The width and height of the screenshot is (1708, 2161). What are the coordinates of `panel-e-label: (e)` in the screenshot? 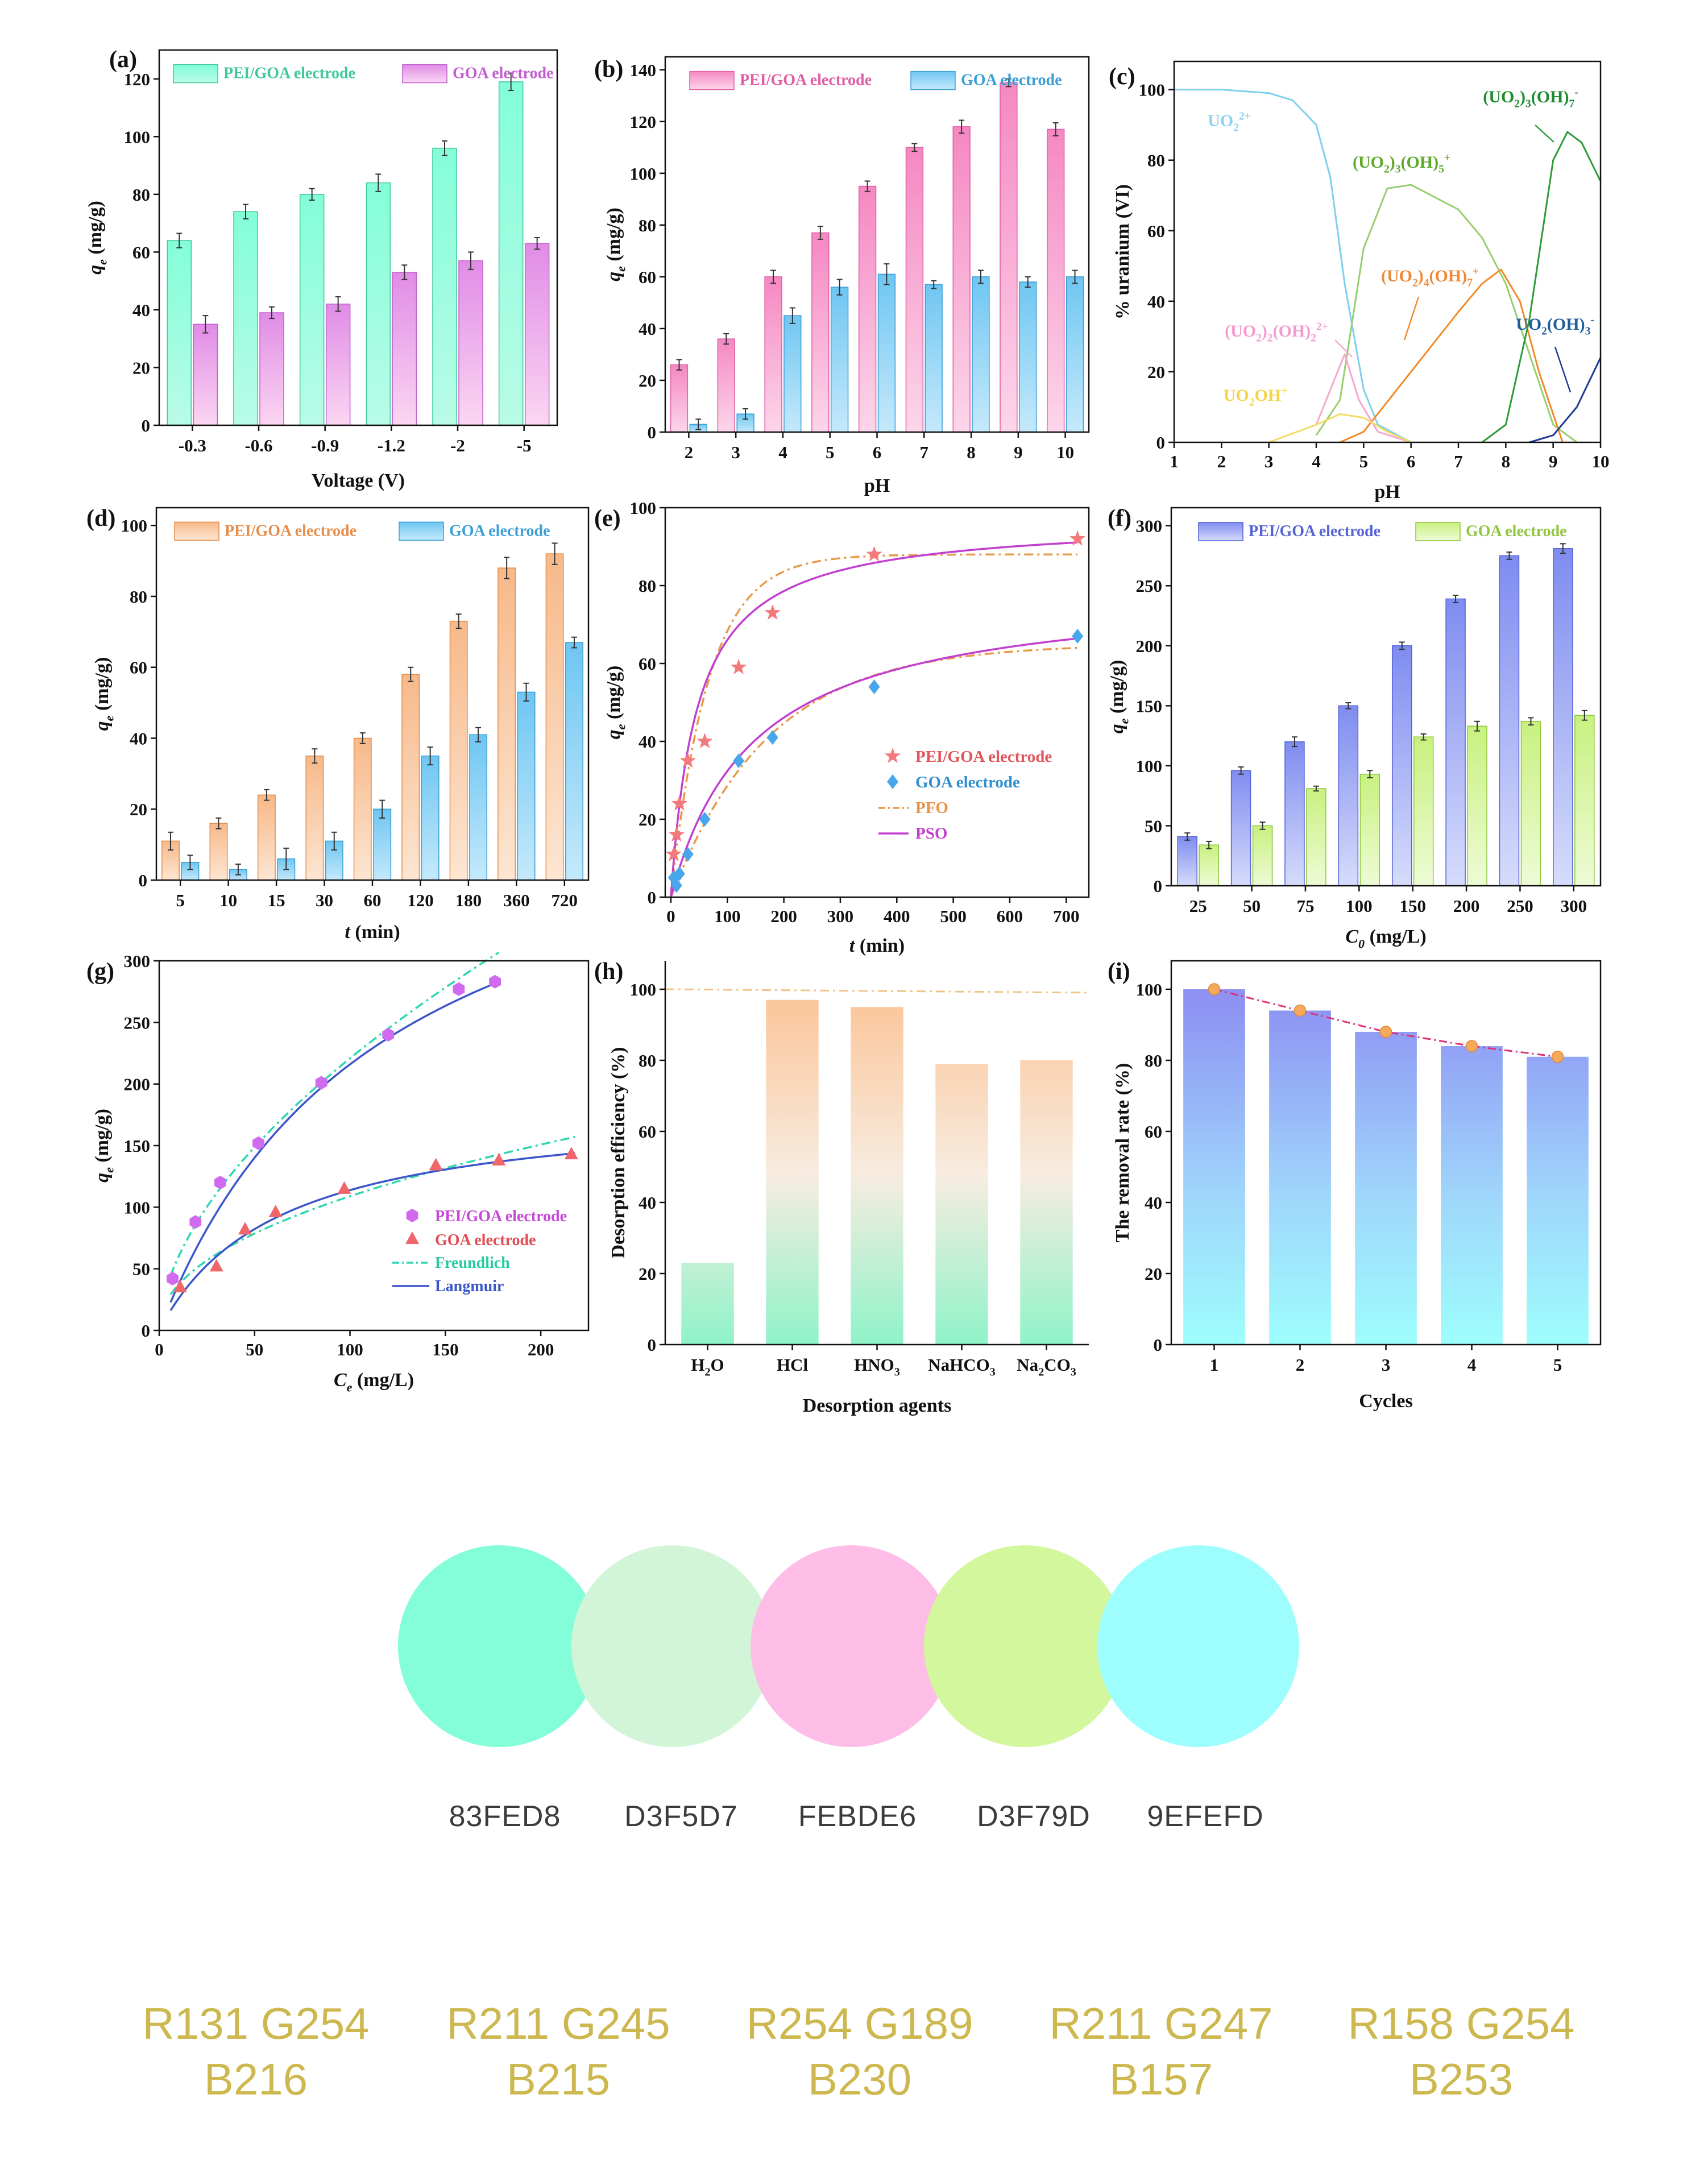 It's located at (607, 518).